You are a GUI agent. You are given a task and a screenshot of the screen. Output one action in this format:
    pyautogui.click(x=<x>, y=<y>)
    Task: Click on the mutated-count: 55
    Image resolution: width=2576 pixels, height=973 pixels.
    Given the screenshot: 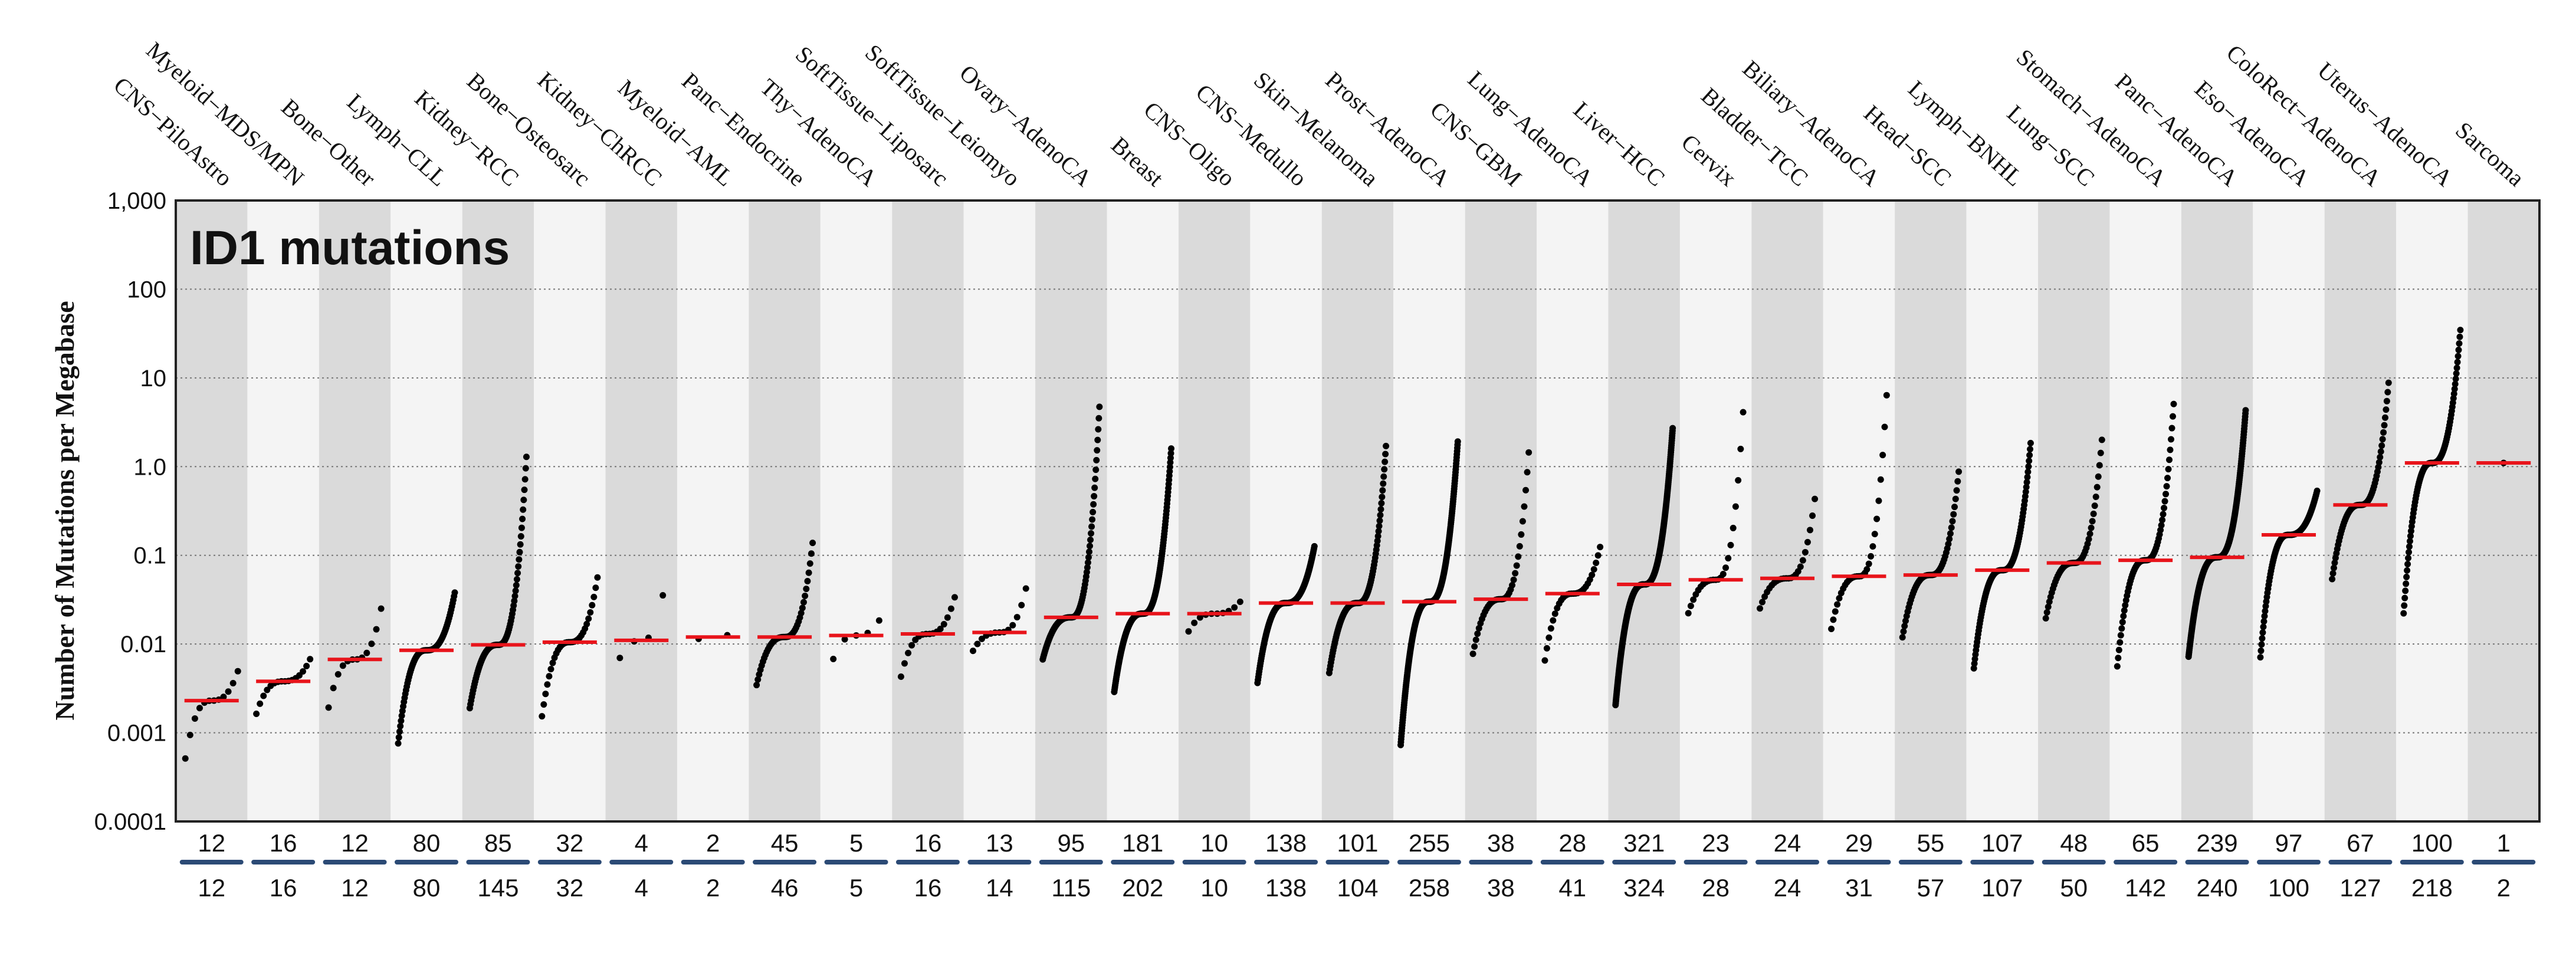 What is the action you would take?
    pyautogui.click(x=1931, y=843)
    